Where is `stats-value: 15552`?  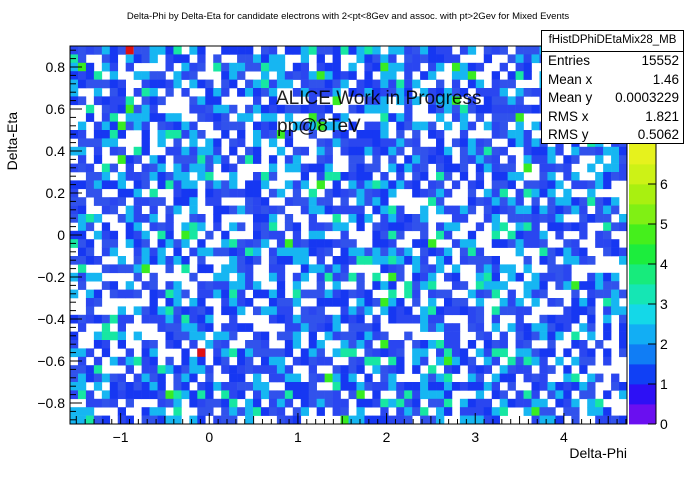
stats-value: 15552 is located at coordinates (660, 60).